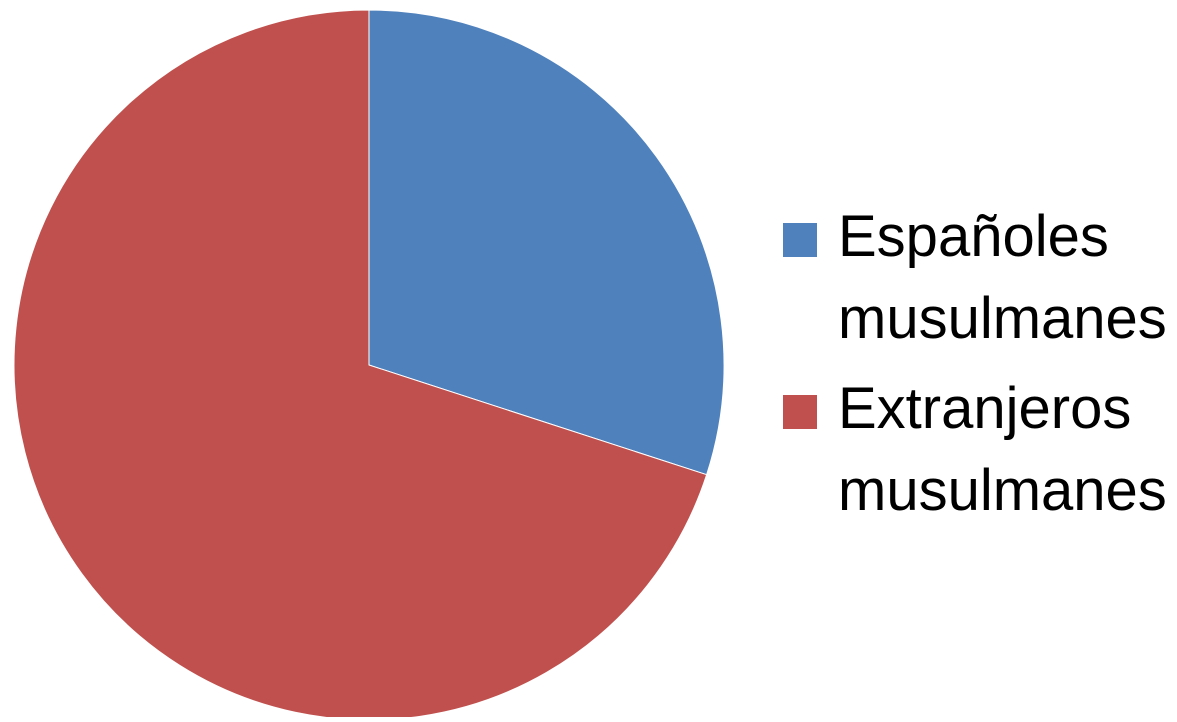  I want to click on legend-entry-2: Extranjeros musulmanes, so click(975, 449).